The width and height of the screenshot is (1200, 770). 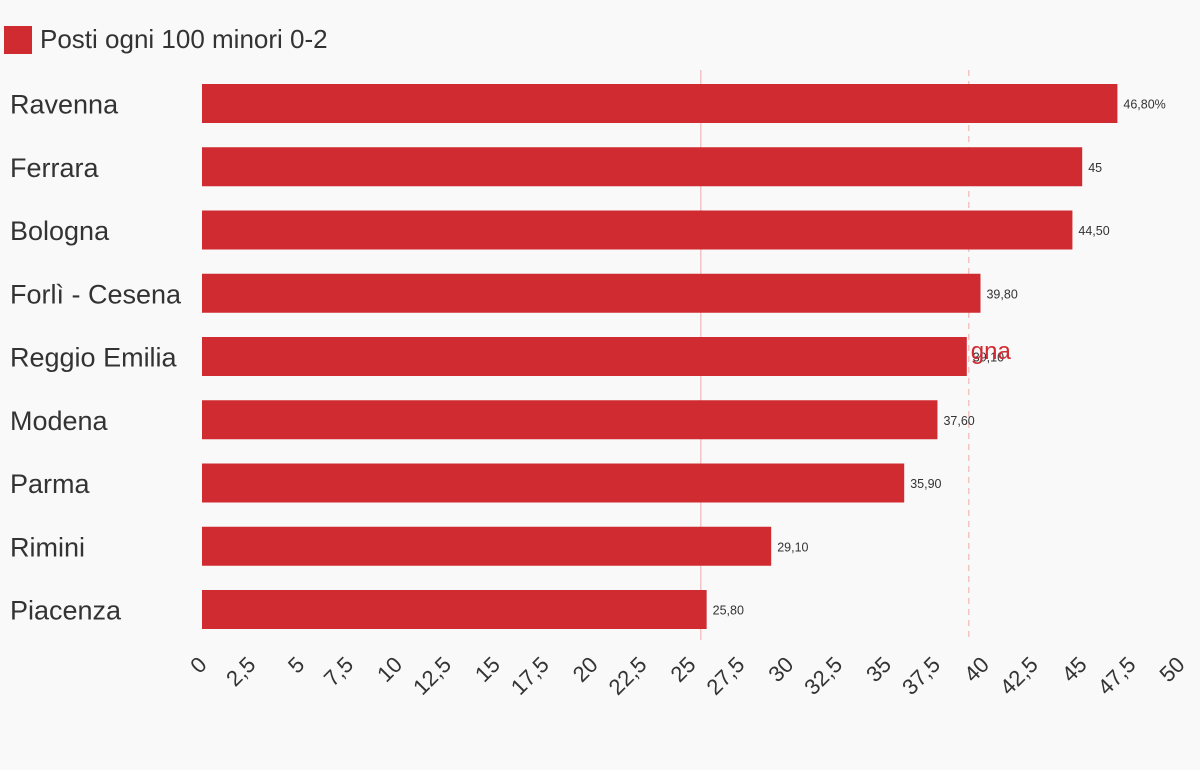 What do you see at coordinates (637, 230) in the screenshot?
I see `bar-bologna` at bounding box center [637, 230].